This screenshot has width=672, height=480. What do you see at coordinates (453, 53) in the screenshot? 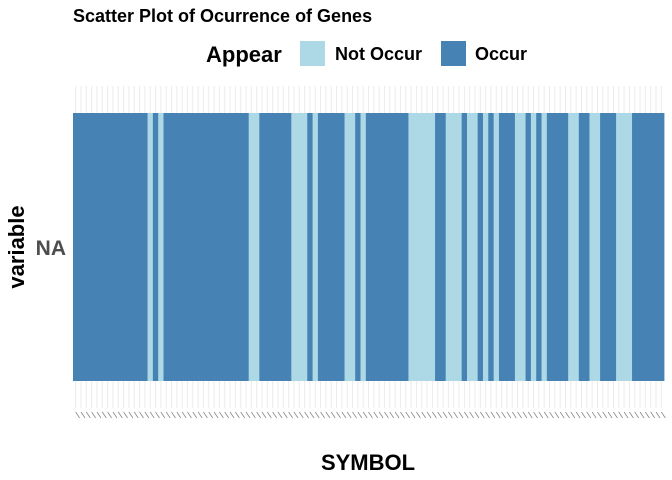
I see `legend-key-occur` at bounding box center [453, 53].